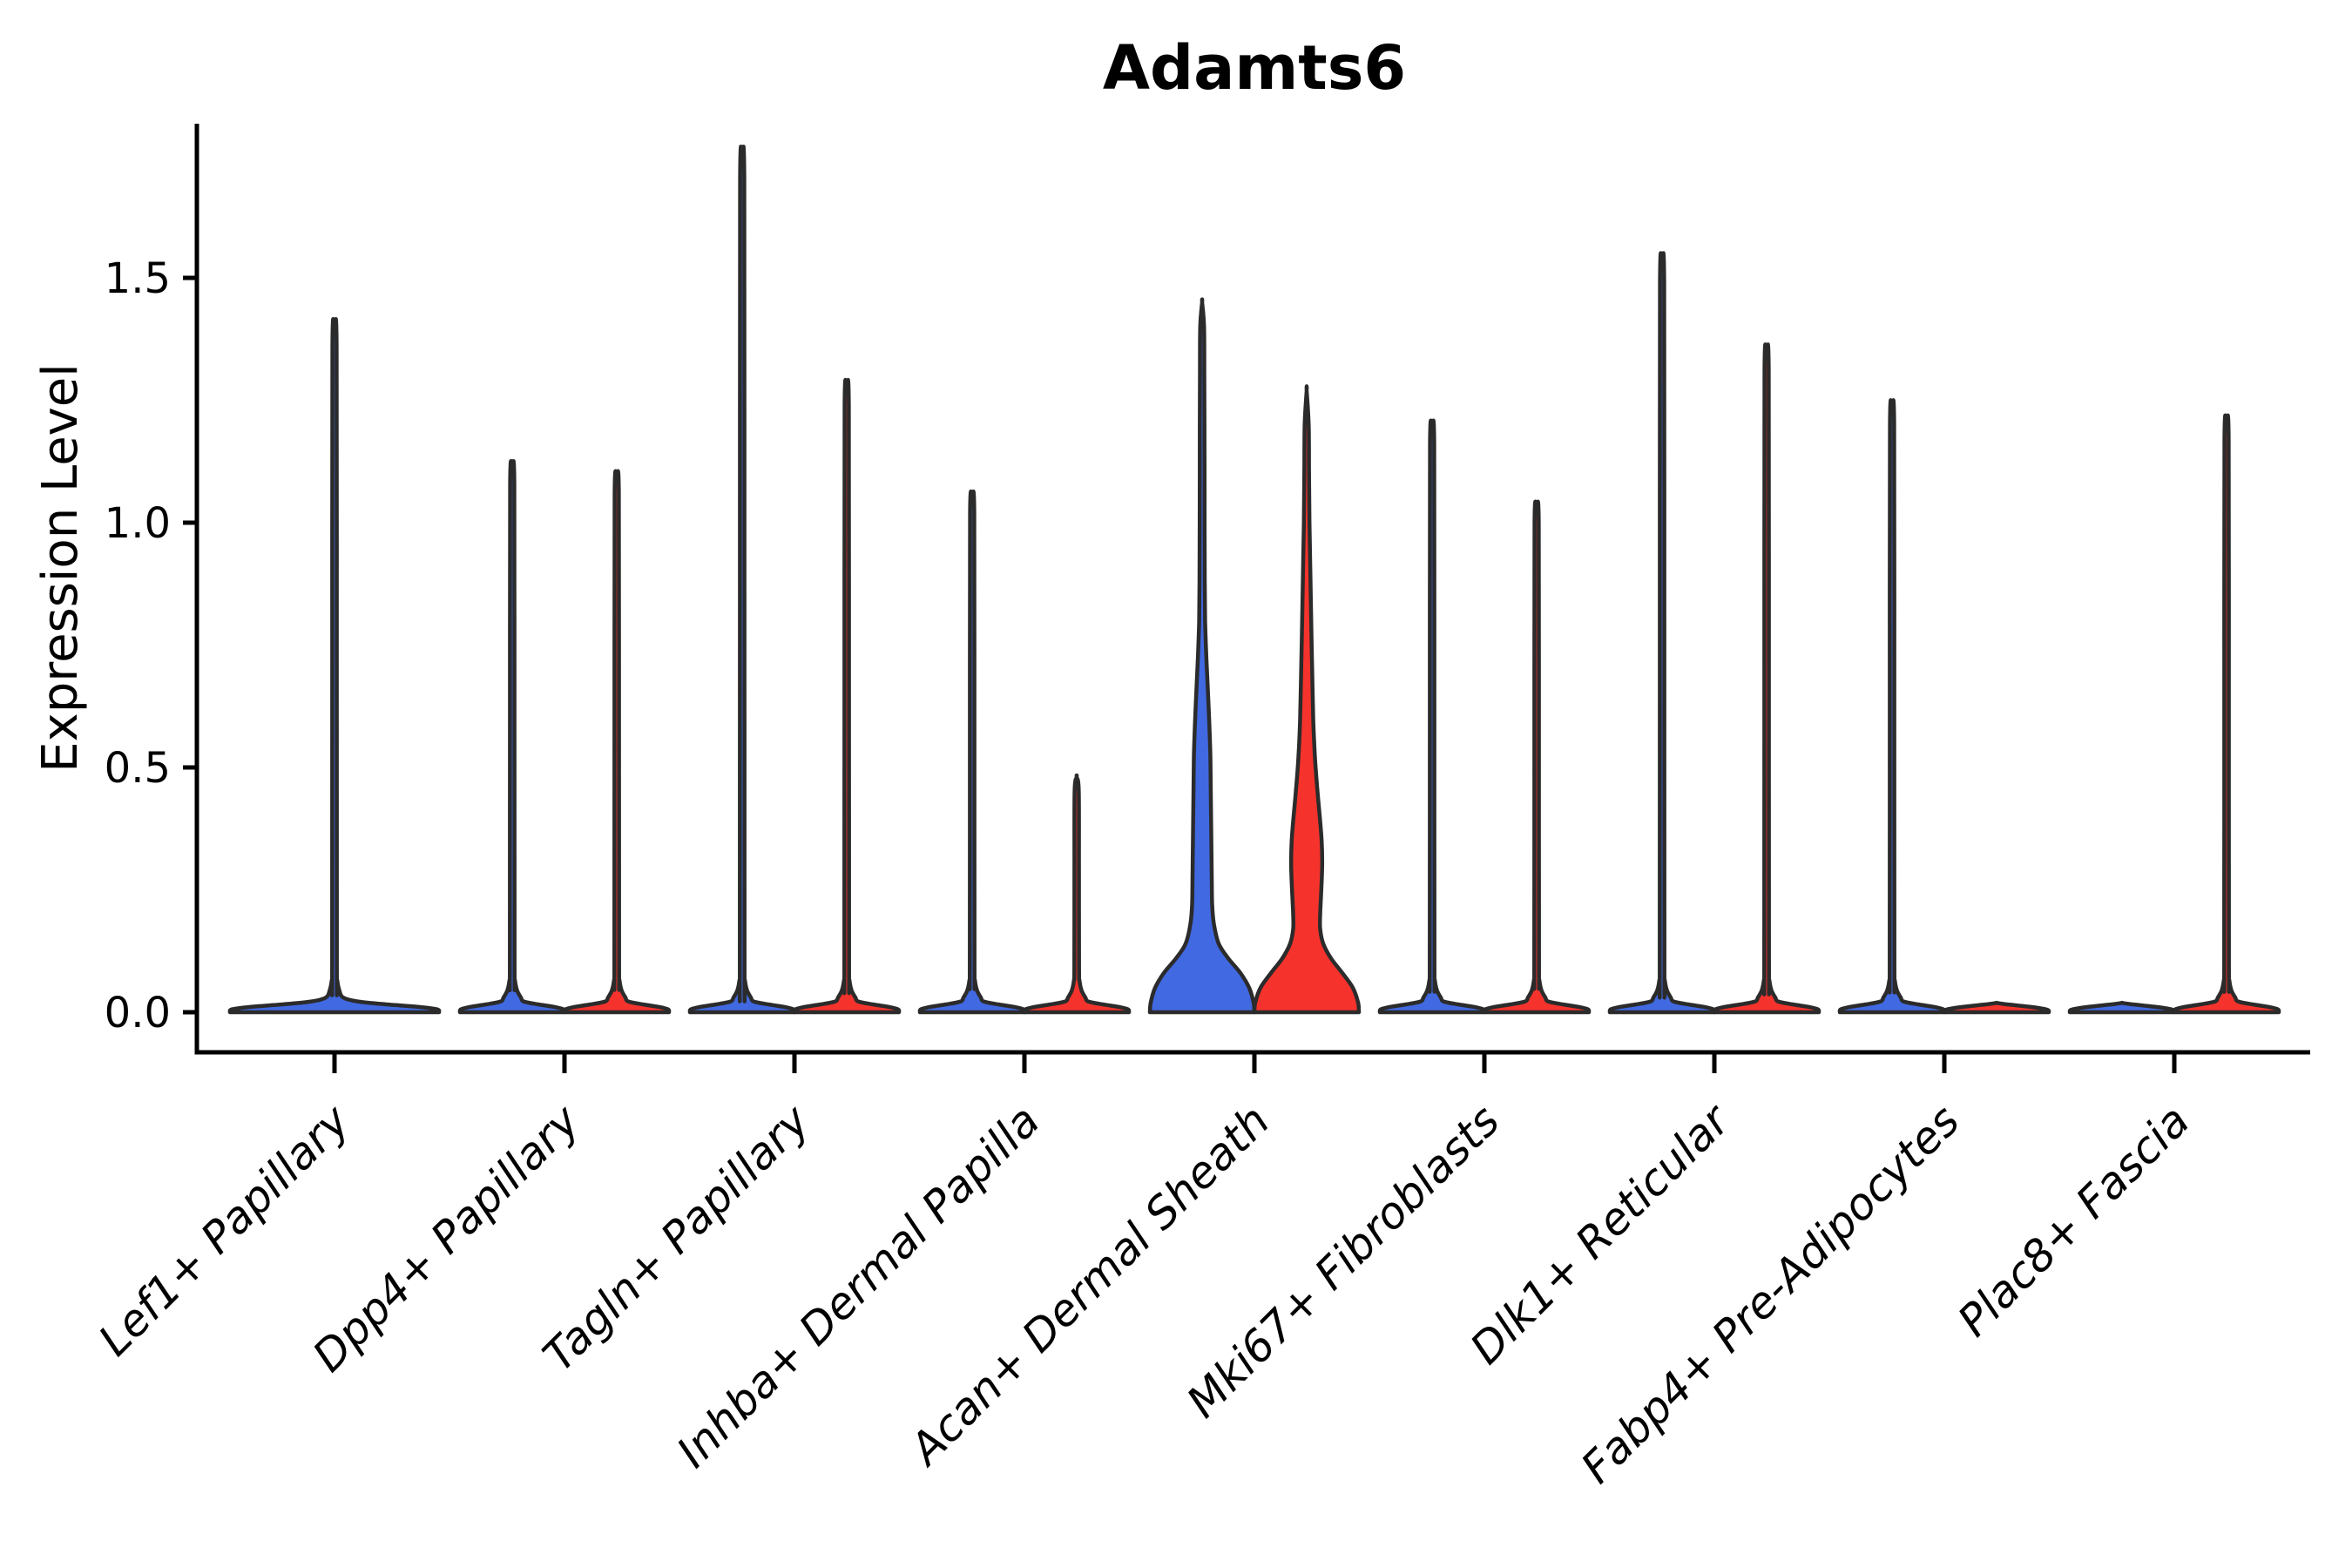 The height and width of the screenshot is (1568, 2352). Describe the element at coordinates (1077, 894) in the screenshot. I see `violin-inhba-dermal-papilla-right` at that location.